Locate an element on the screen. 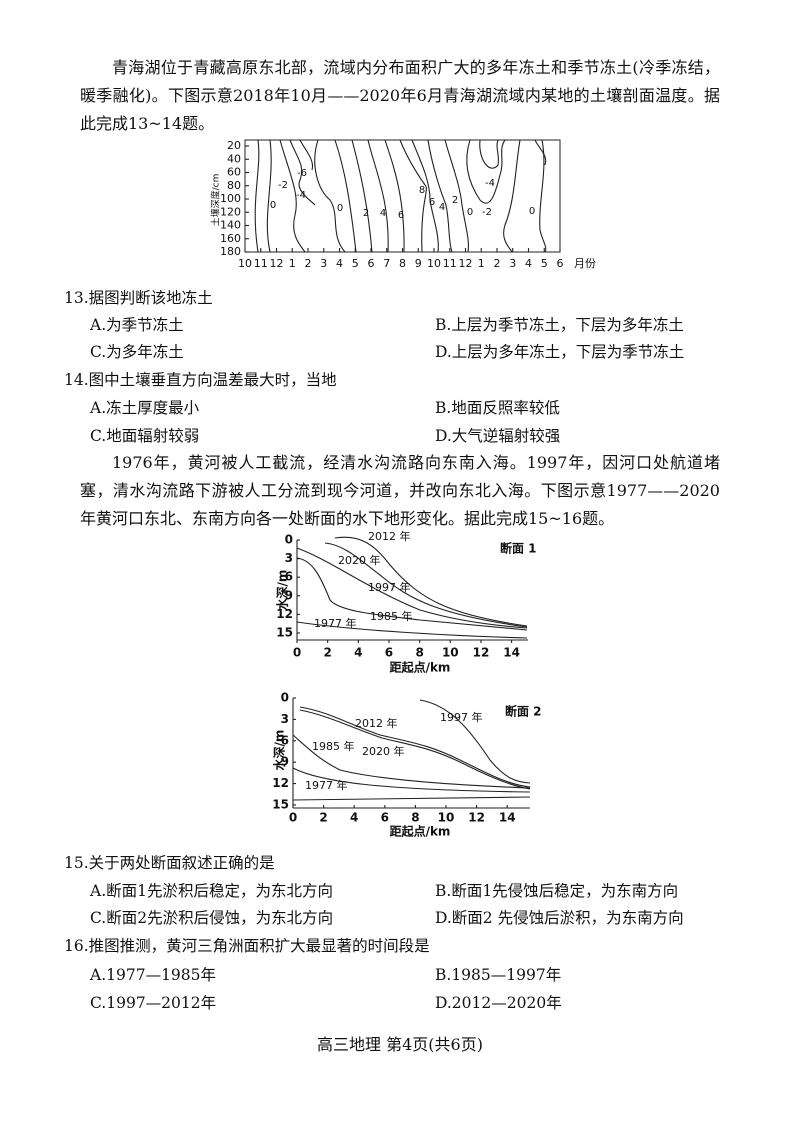  x-tick-label: 9 is located at coordinates (418, 263).